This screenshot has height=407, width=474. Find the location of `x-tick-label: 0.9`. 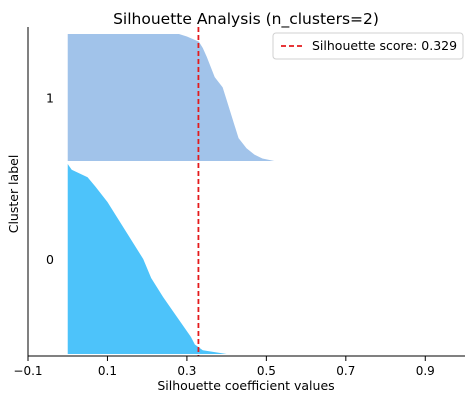

x-tick-label: 0.9 is located at coordinates (425, 371).